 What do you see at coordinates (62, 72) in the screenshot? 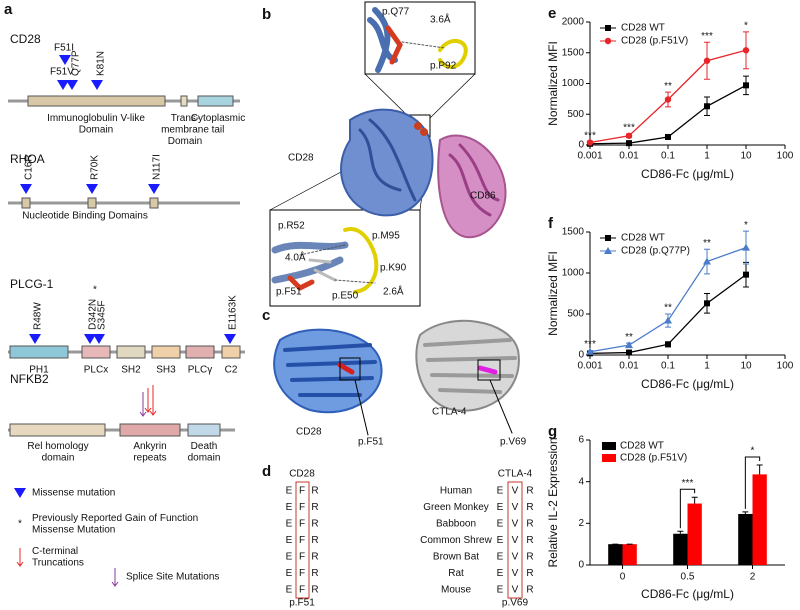
I see `mutation-label: F51V` at bounding box center [62, 72].